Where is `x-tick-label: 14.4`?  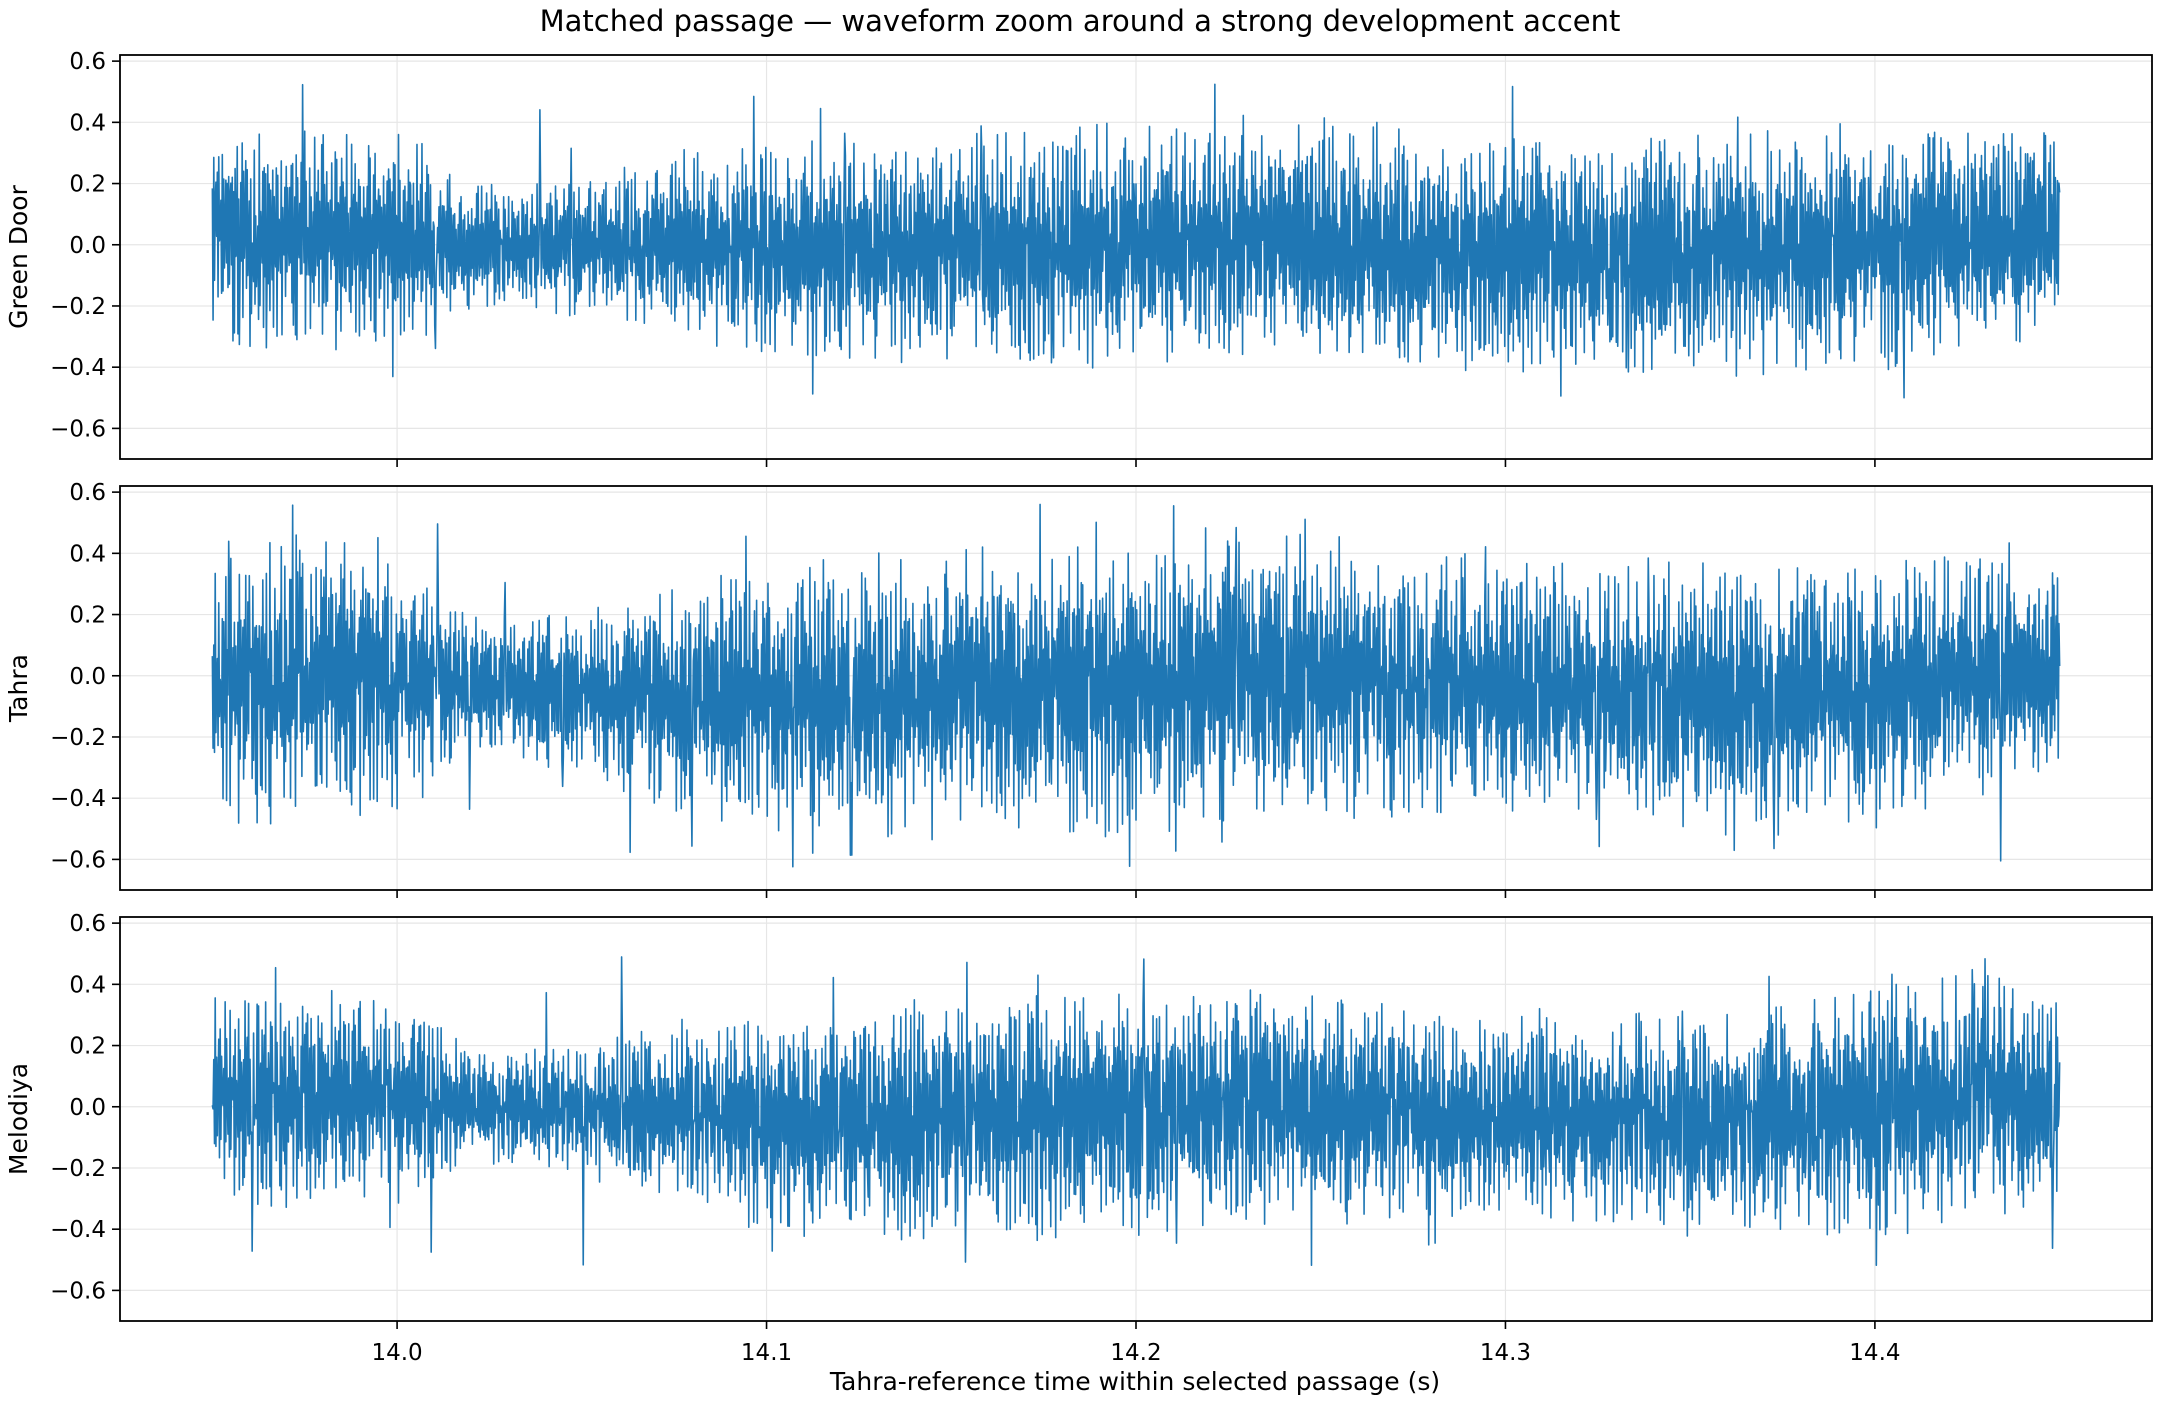 x-tick-label: 14.4 is located at coordinates (1874, 1353).